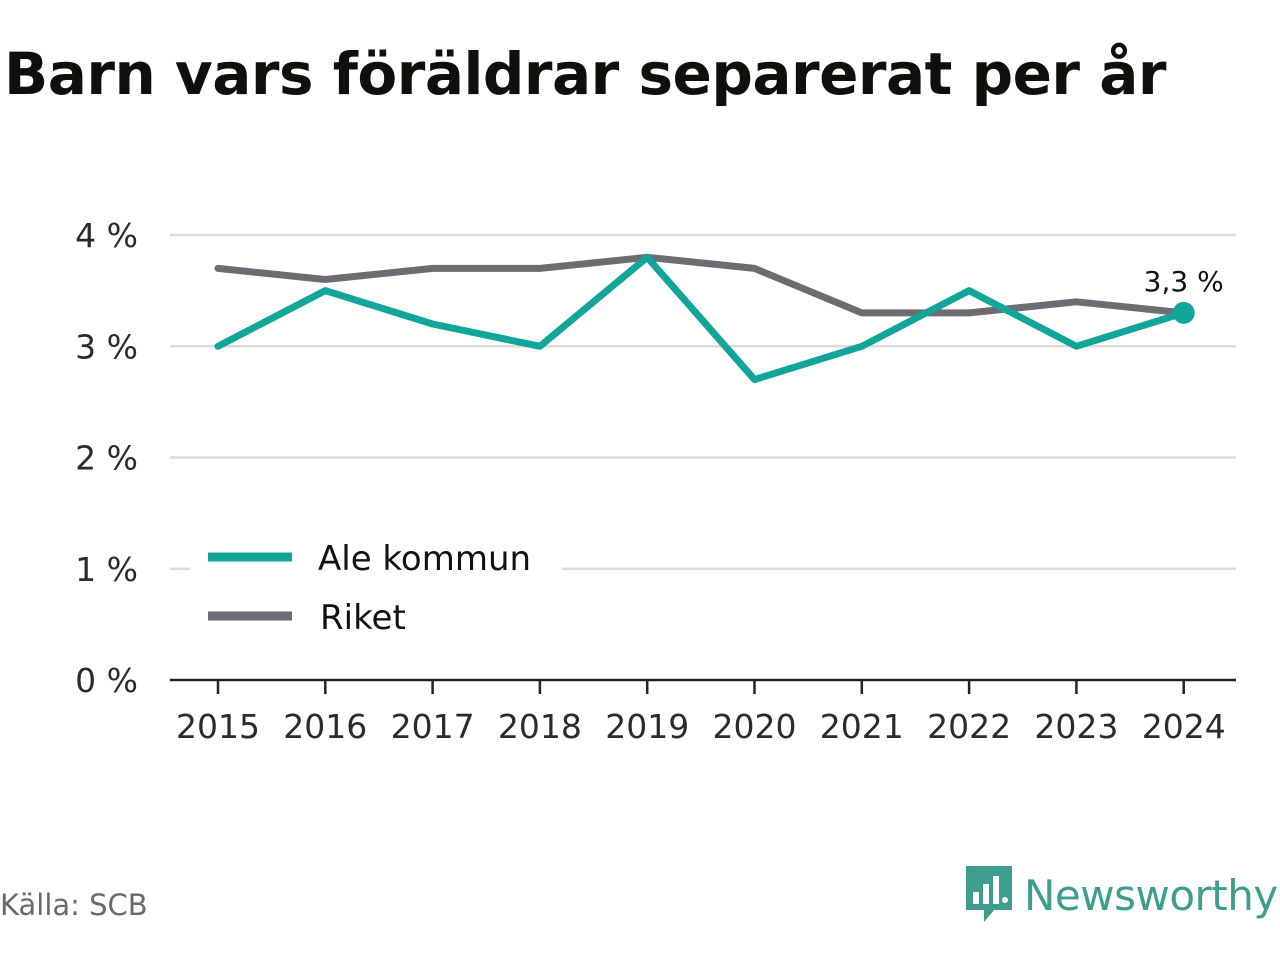  What do you see at coordinates (862, 726) in the screenshot?
I see `x-tick-label: 2021` at bounding box center [862, 726].